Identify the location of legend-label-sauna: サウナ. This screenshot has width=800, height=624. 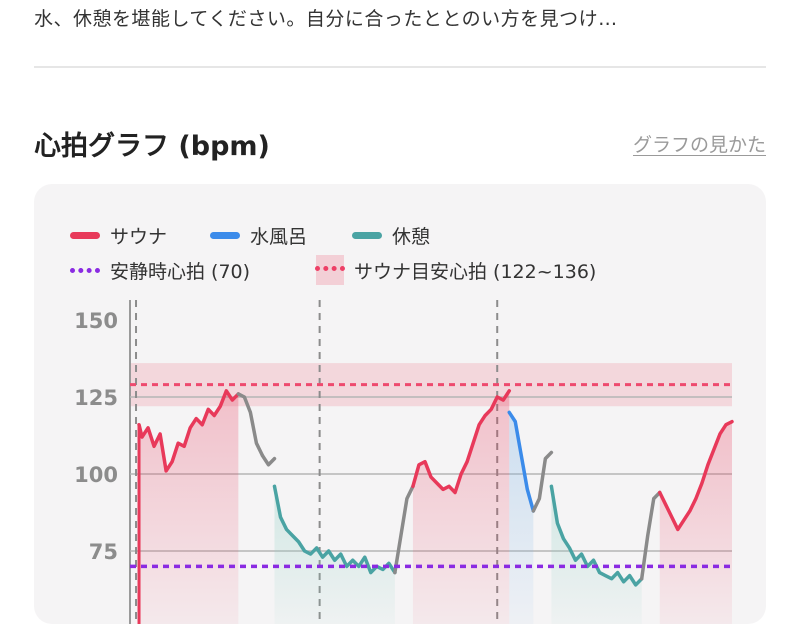
(139, 237).